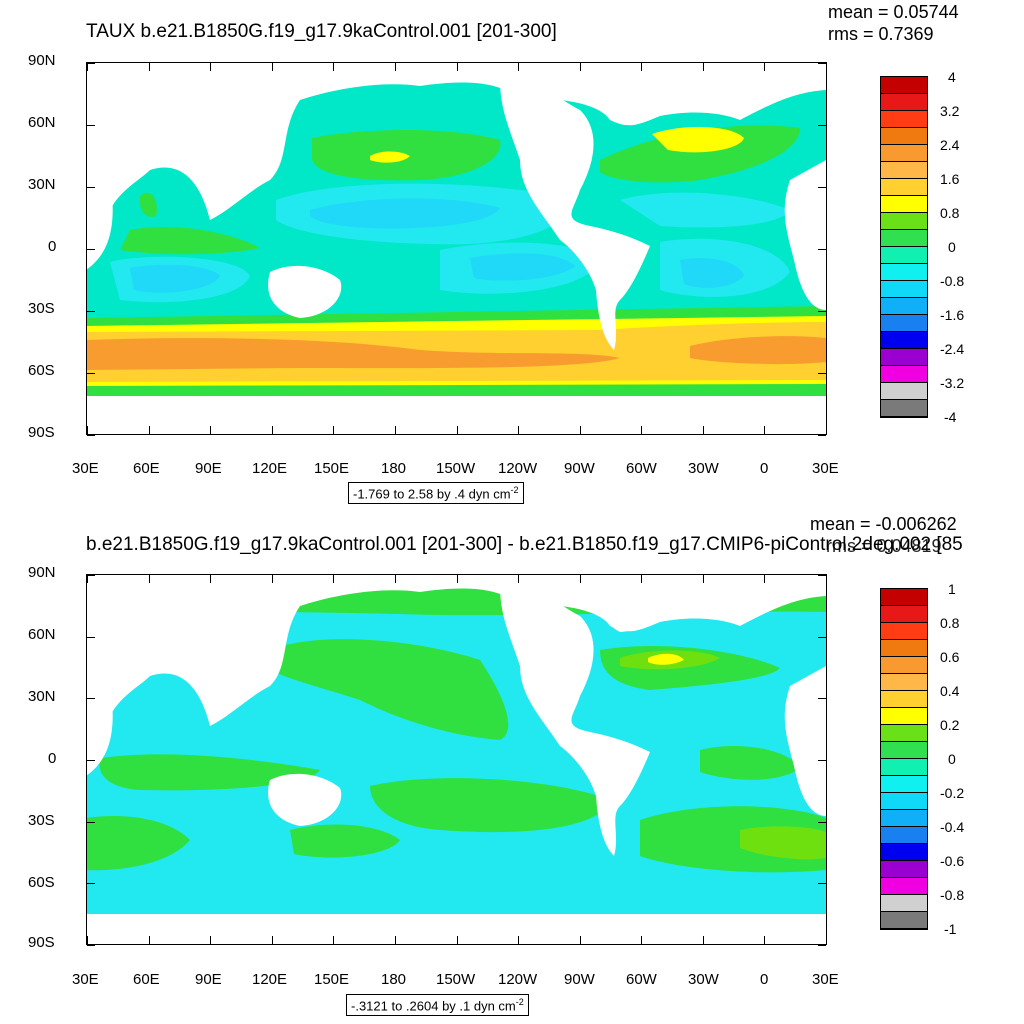 The height and width of the screenshot is (1024, 1024). Describe the element at coordinates (456, 415) in the screenshot. I see `panel-1-land-antarctica` at that location.